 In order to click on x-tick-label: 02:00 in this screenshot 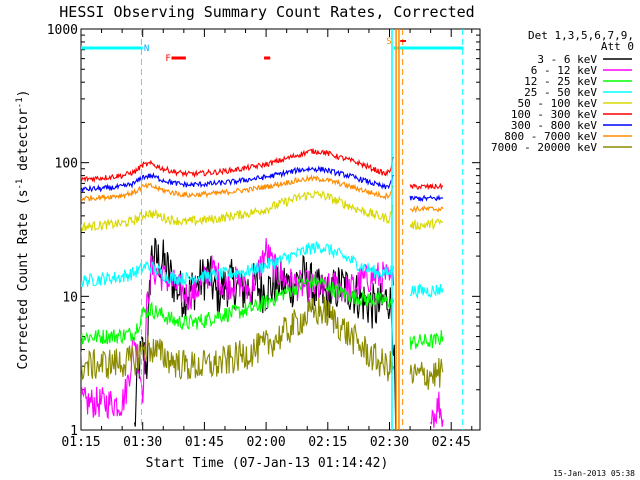, I will do `click(266, 442)`.